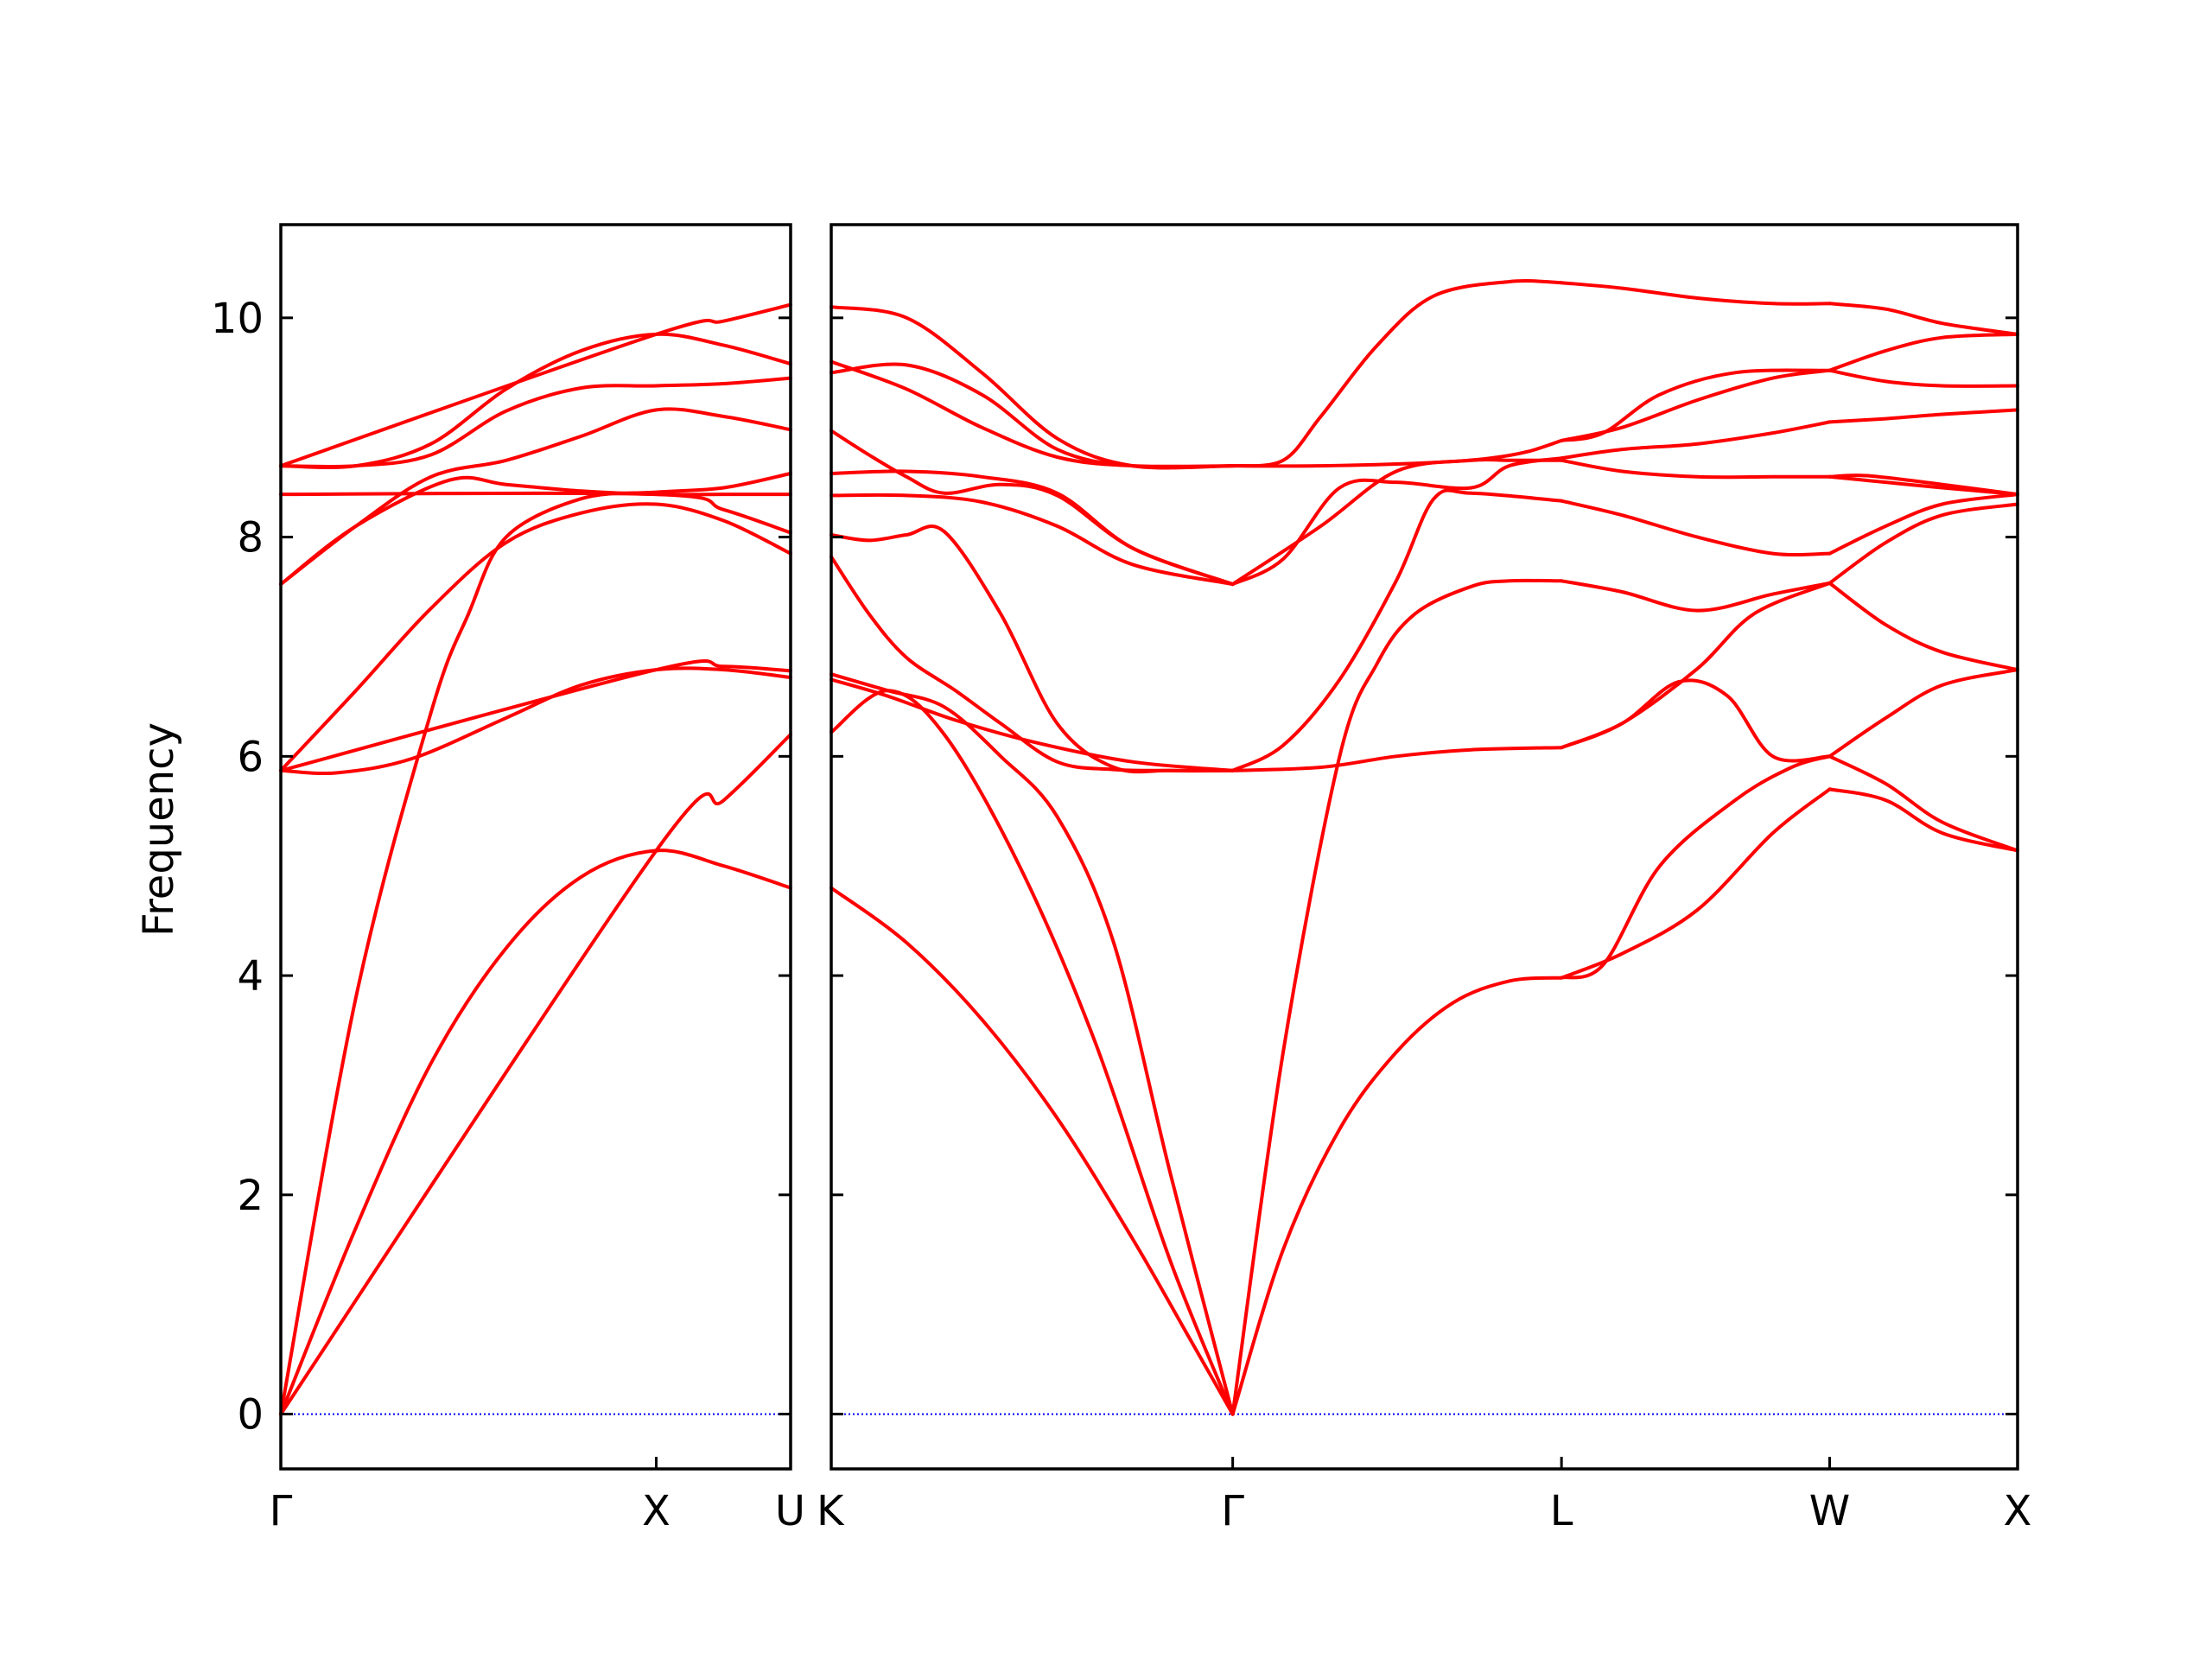  What do you see at coordinates (1561, 1511) in the screenshot?
I see `x-tick-label: L` at bounding box center [1561, 1511].